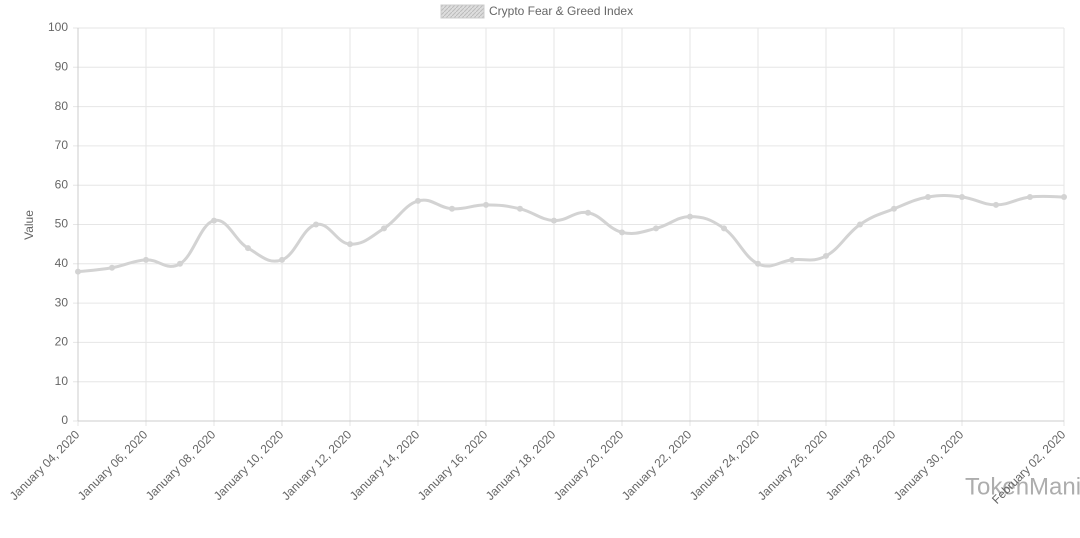 The image size is (1080, 538). Describe the element at coordinates (521, 465) in the screenshot. I see `x-tick-label: January 18, 2020` at that location.